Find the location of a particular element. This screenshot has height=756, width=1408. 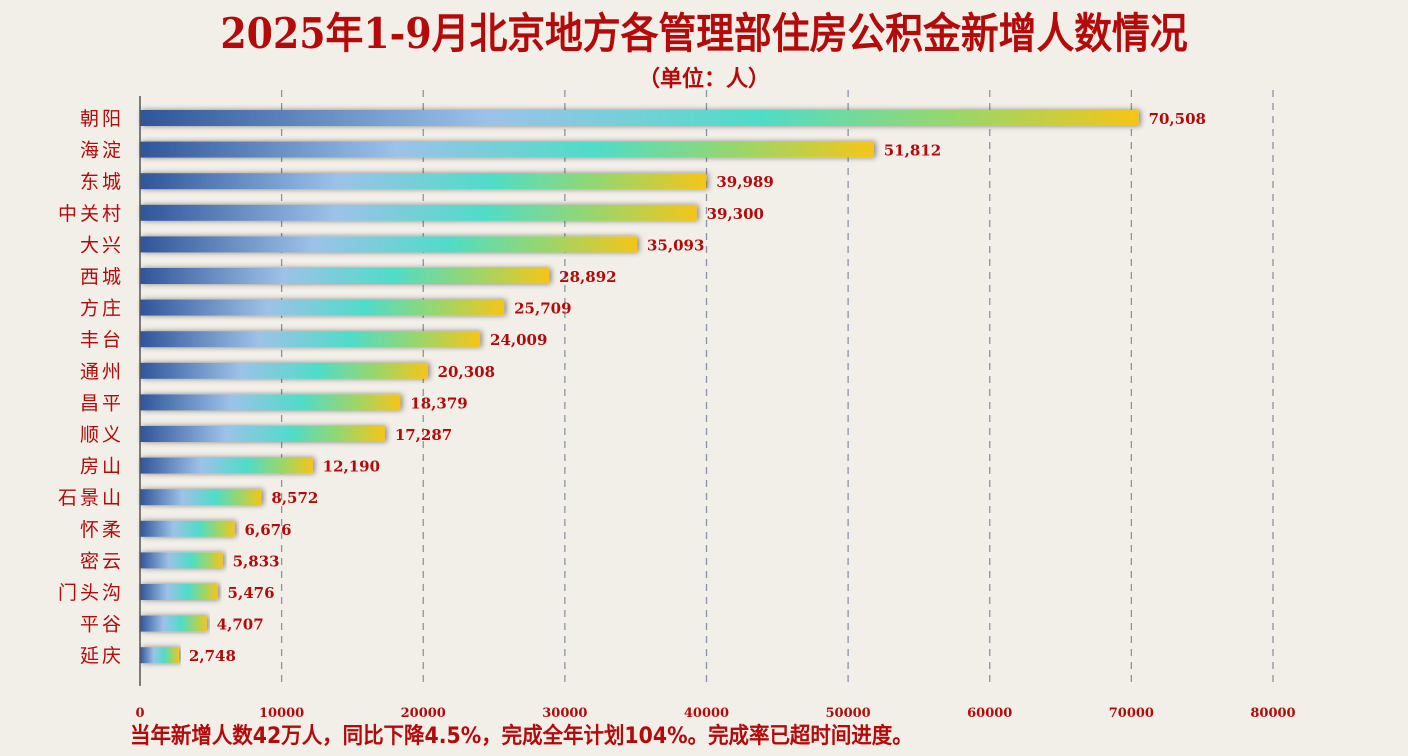

value-label: 51,812 is located at coordinates (912, 151).